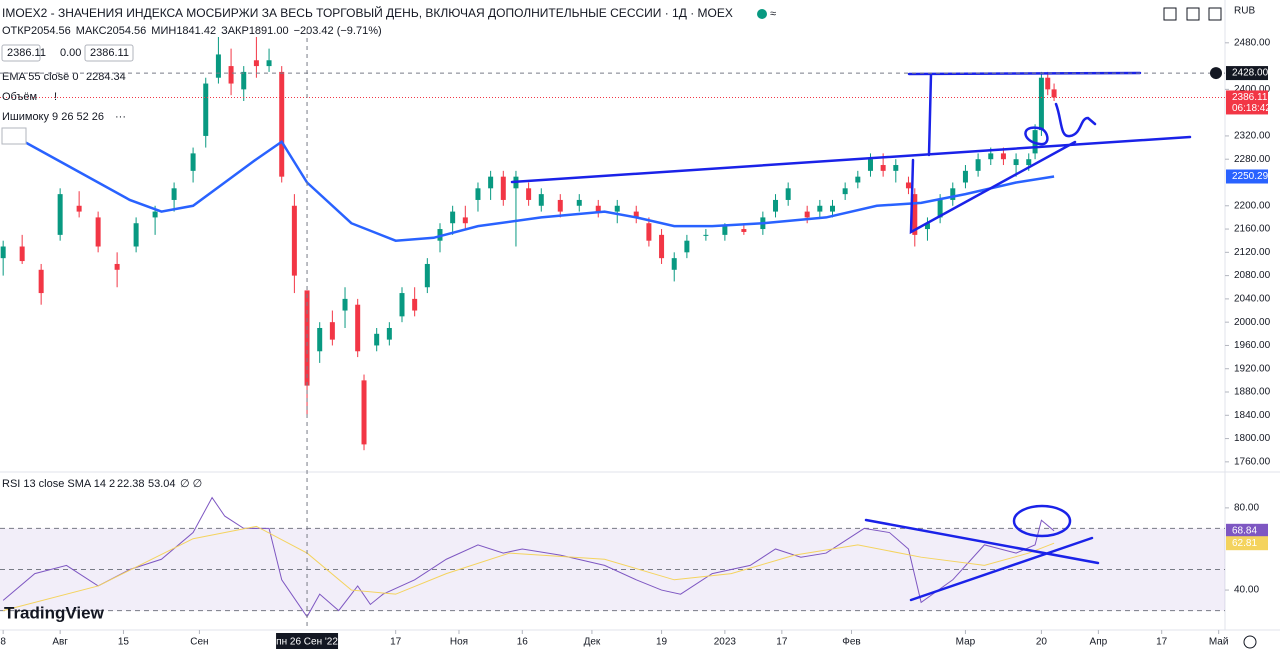 The height and width of the screenshot is (671, 1280). Describe the element at coordinates (1250, 73) in the screenshot. I see `crosshair-price: 2428.00` at that location.